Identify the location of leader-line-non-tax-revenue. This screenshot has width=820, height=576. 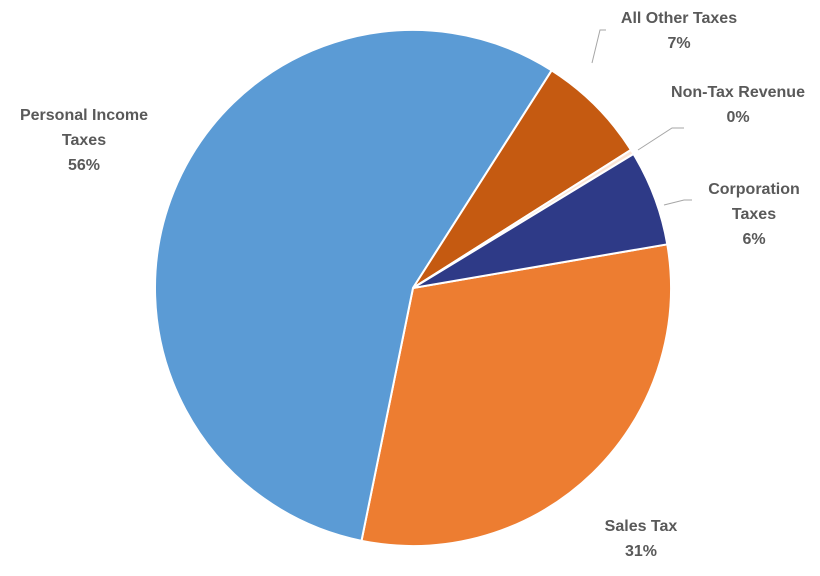
(660, 139).